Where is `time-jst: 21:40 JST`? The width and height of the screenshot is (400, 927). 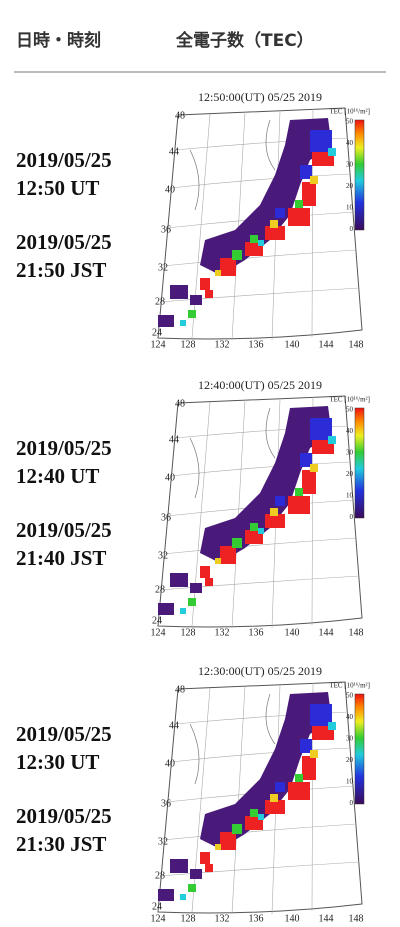 time-jst: 21:40 JST is located at coordinates (61, 558).